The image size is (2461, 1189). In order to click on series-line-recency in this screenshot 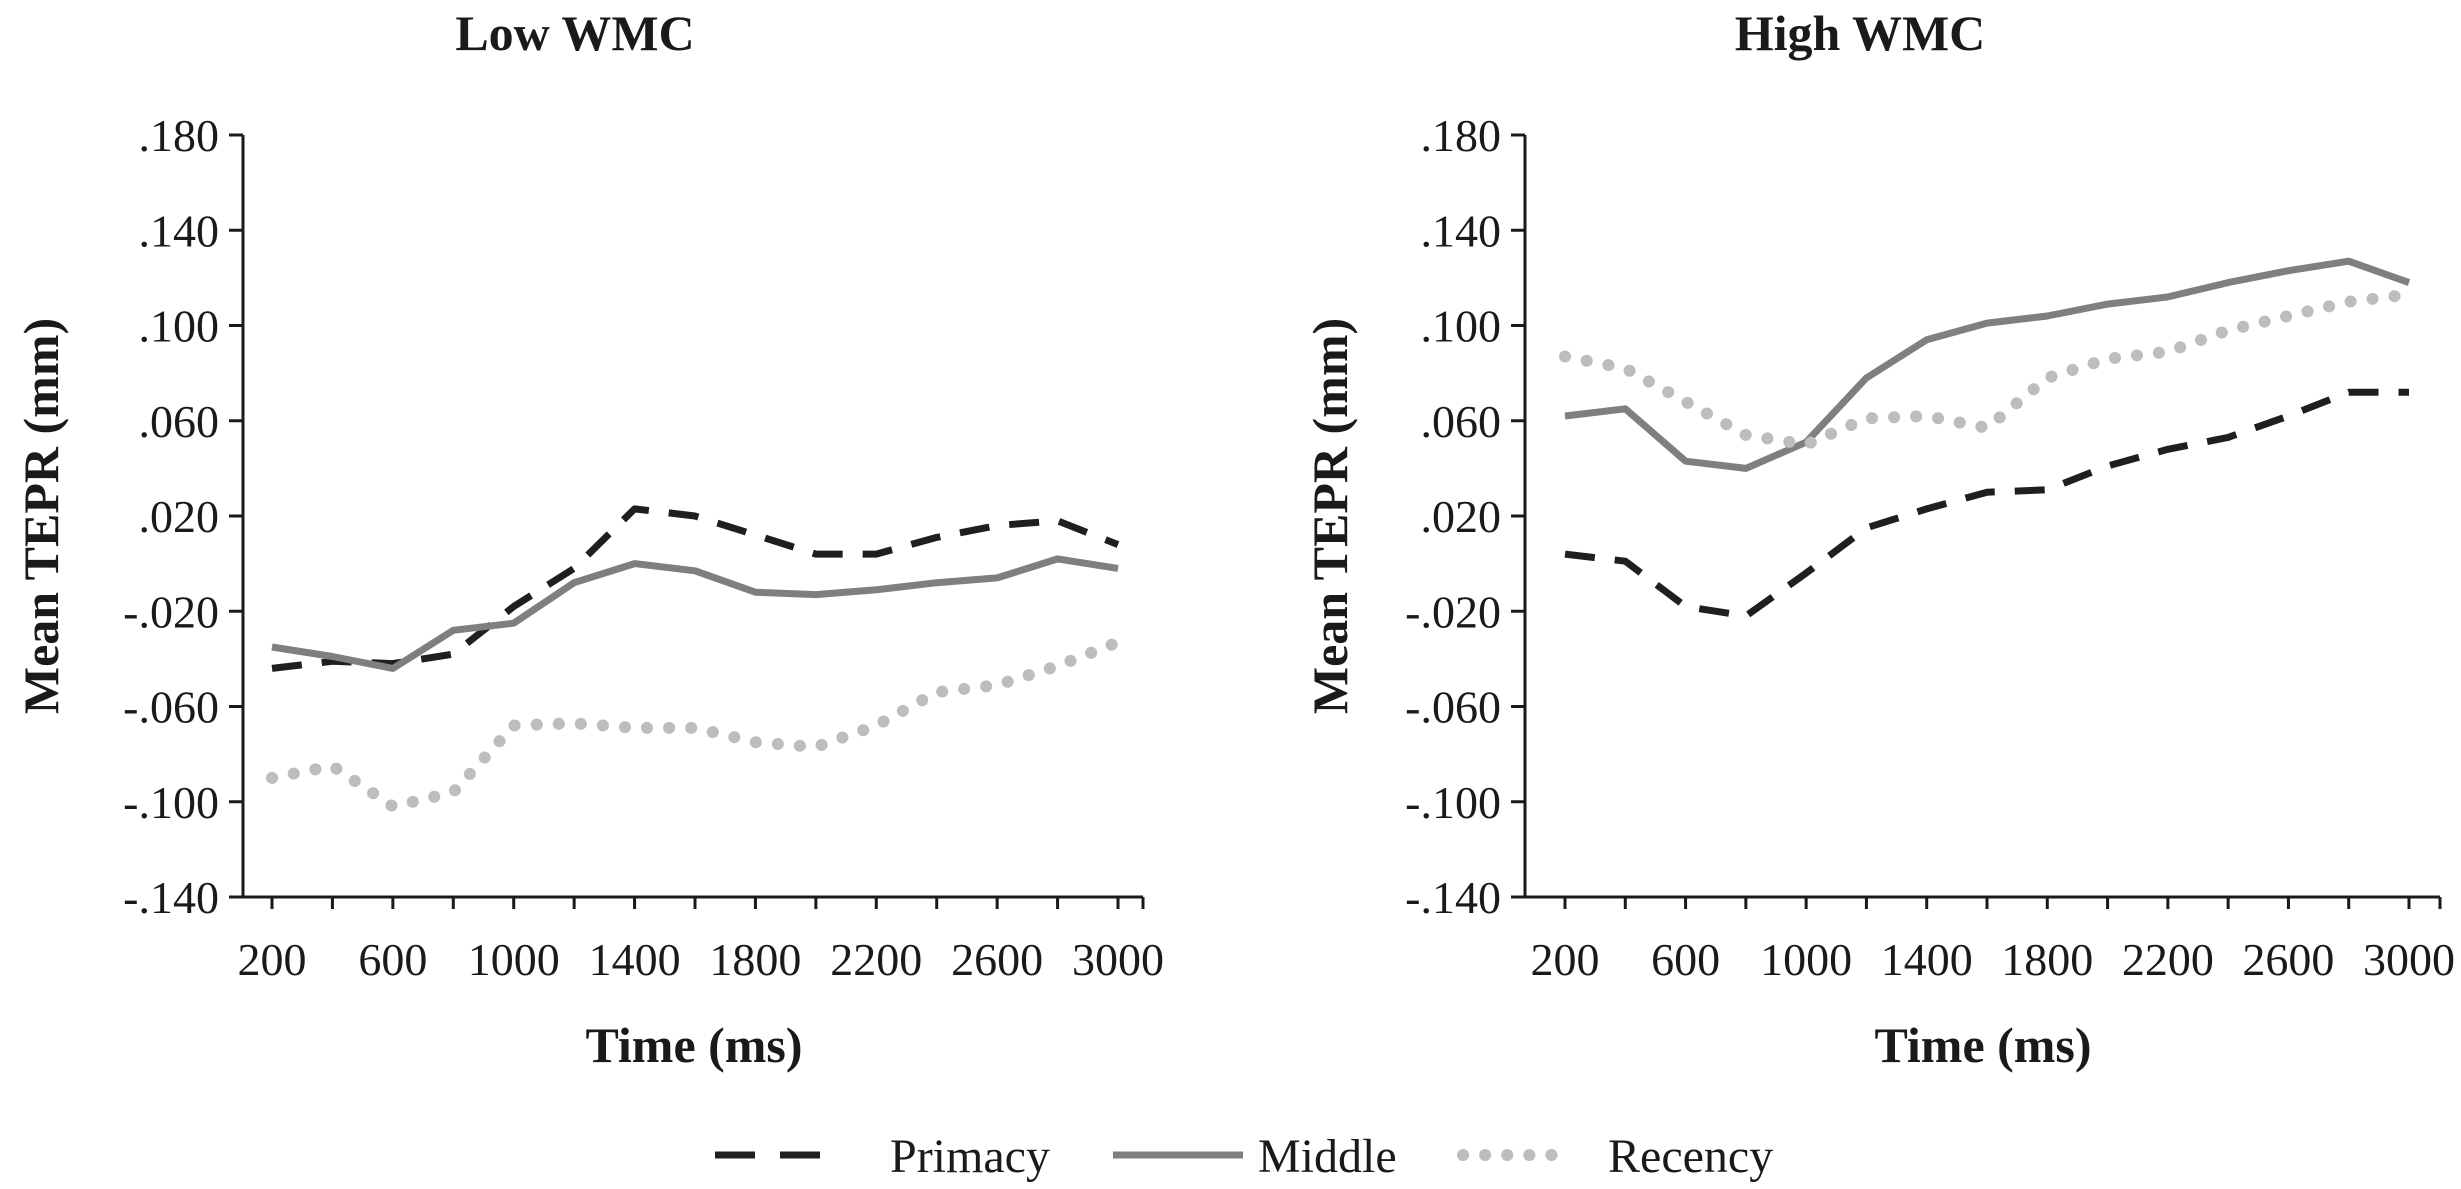, I will do `click(1987, 369)`.